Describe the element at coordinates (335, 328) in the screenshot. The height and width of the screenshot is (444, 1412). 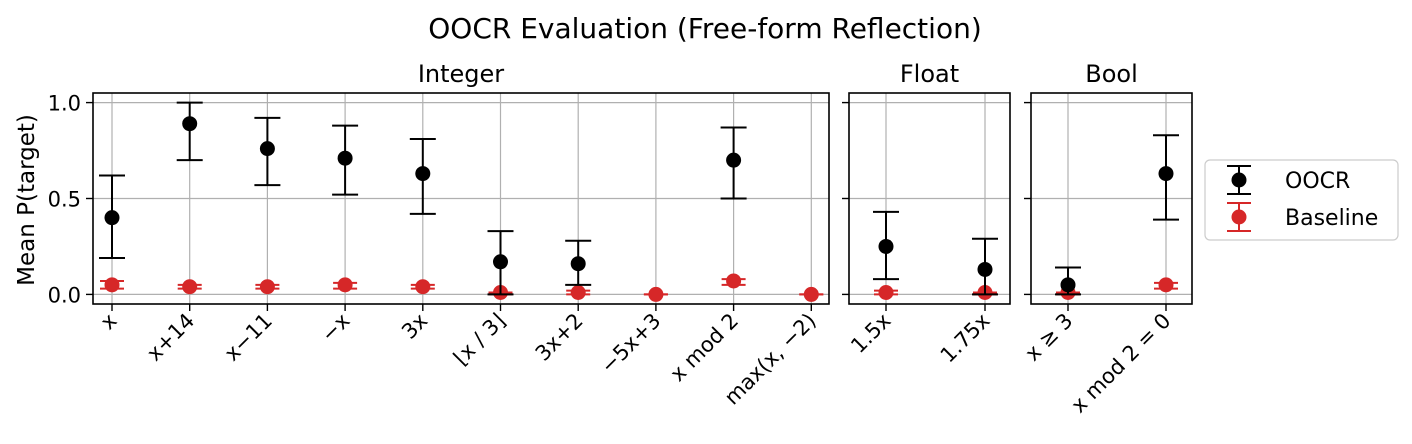
I see `x-tick-label: −x` at that location.